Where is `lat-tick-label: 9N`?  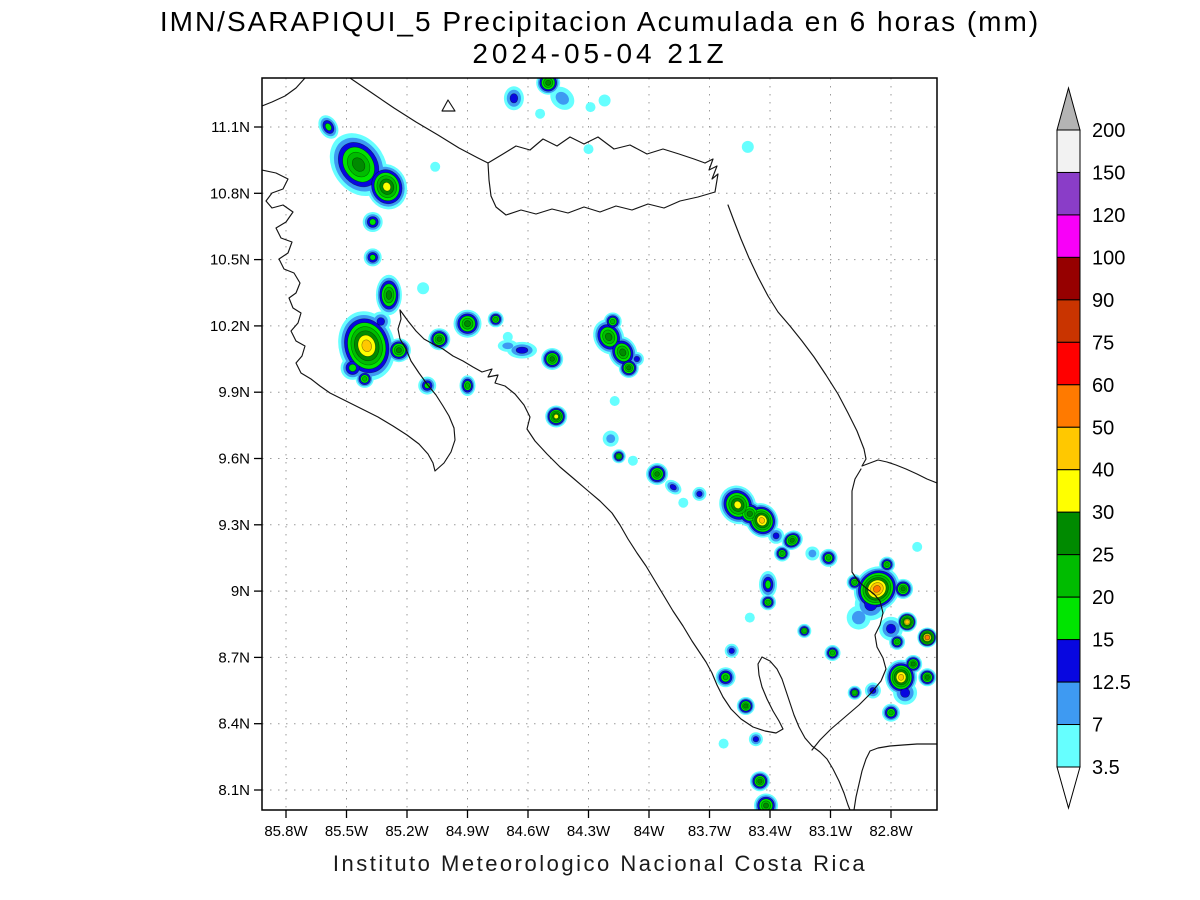 lat-tick-label: 9N is located at coordinates (240, 591).